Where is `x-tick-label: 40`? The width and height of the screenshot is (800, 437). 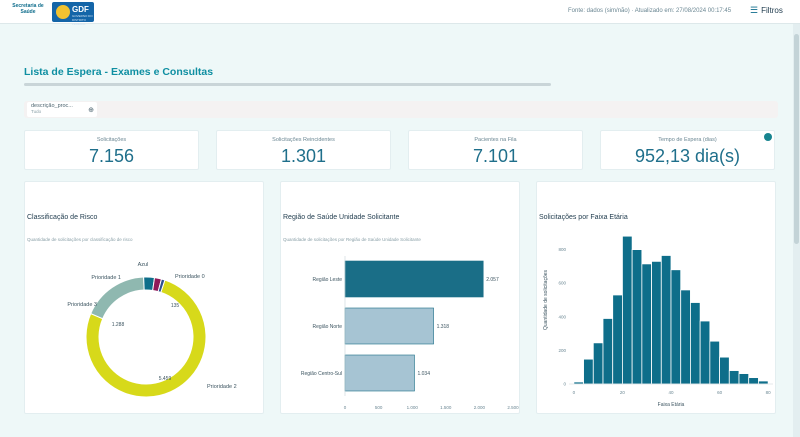
x-tick-label: 40 is located at coordinates (671, 392).